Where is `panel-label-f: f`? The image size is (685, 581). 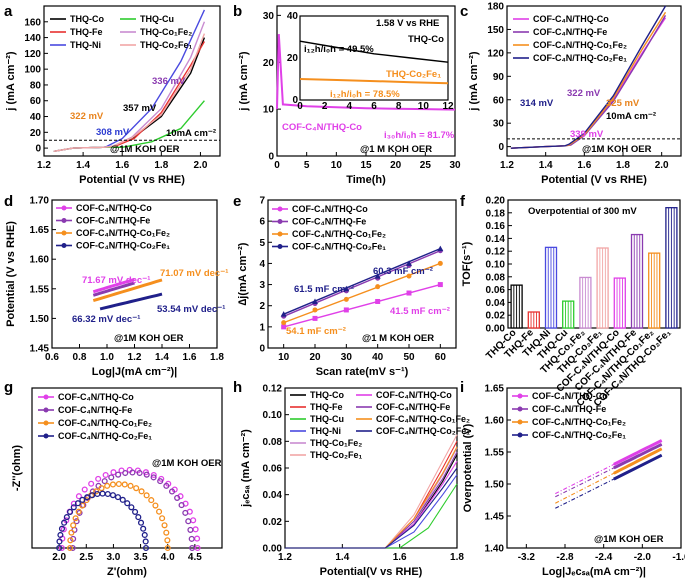
panel-label-f: f is located at coordinates (463, 201).